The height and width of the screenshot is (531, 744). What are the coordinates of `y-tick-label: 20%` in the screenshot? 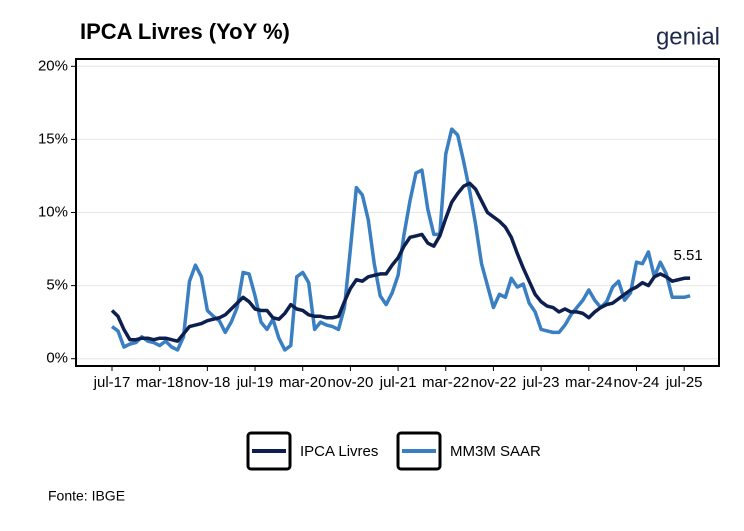 It's located at (53, 65).